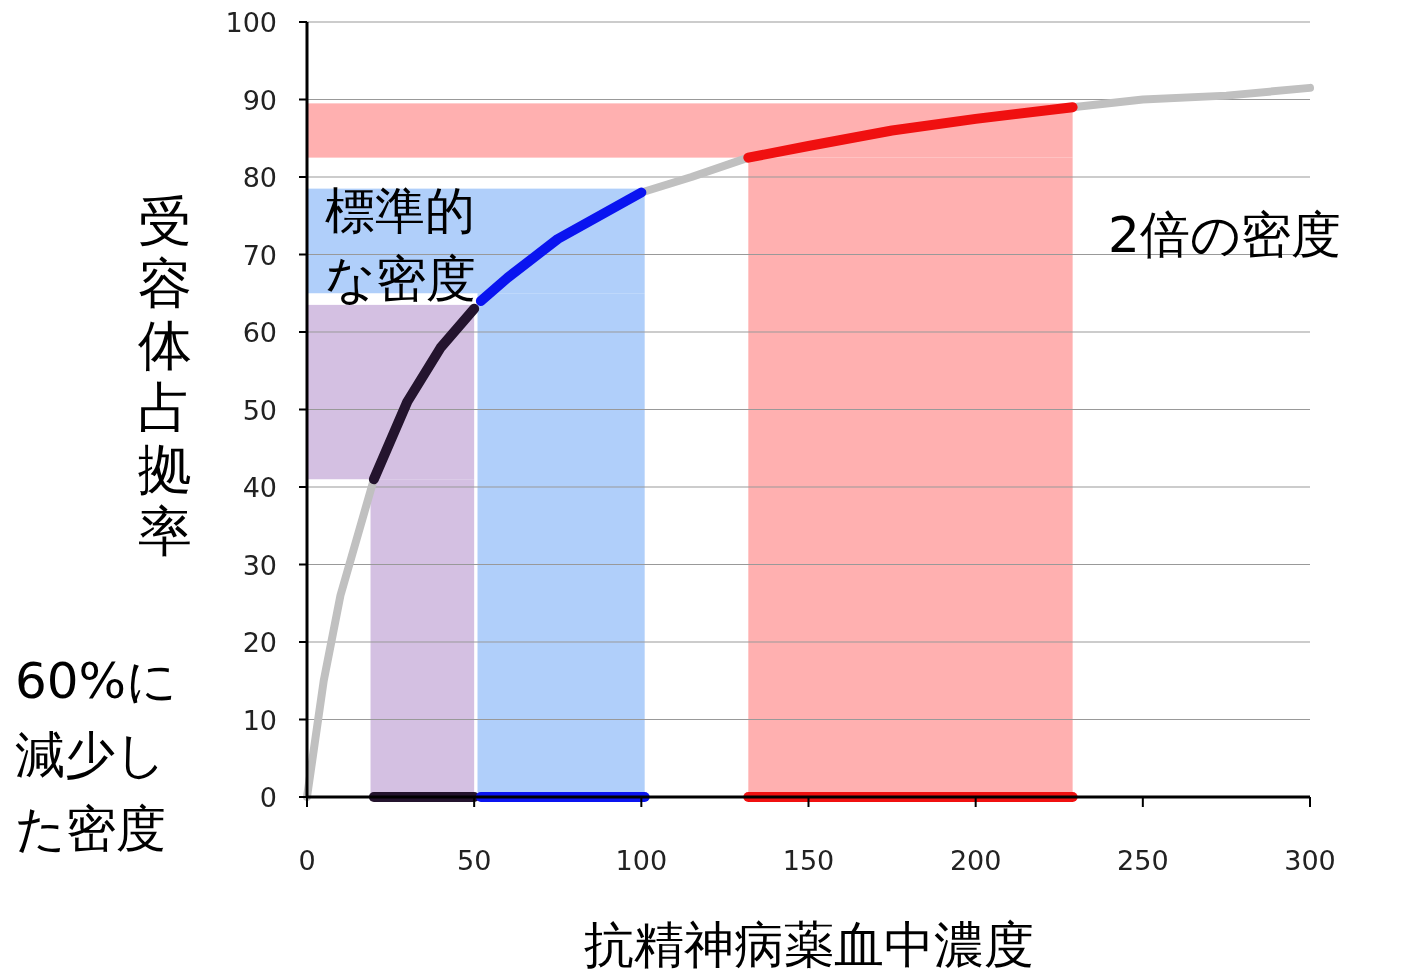 The width and height of the screenshot is (1407, 975). I want to click on x-tick-label: 300, so click(1310, 860).